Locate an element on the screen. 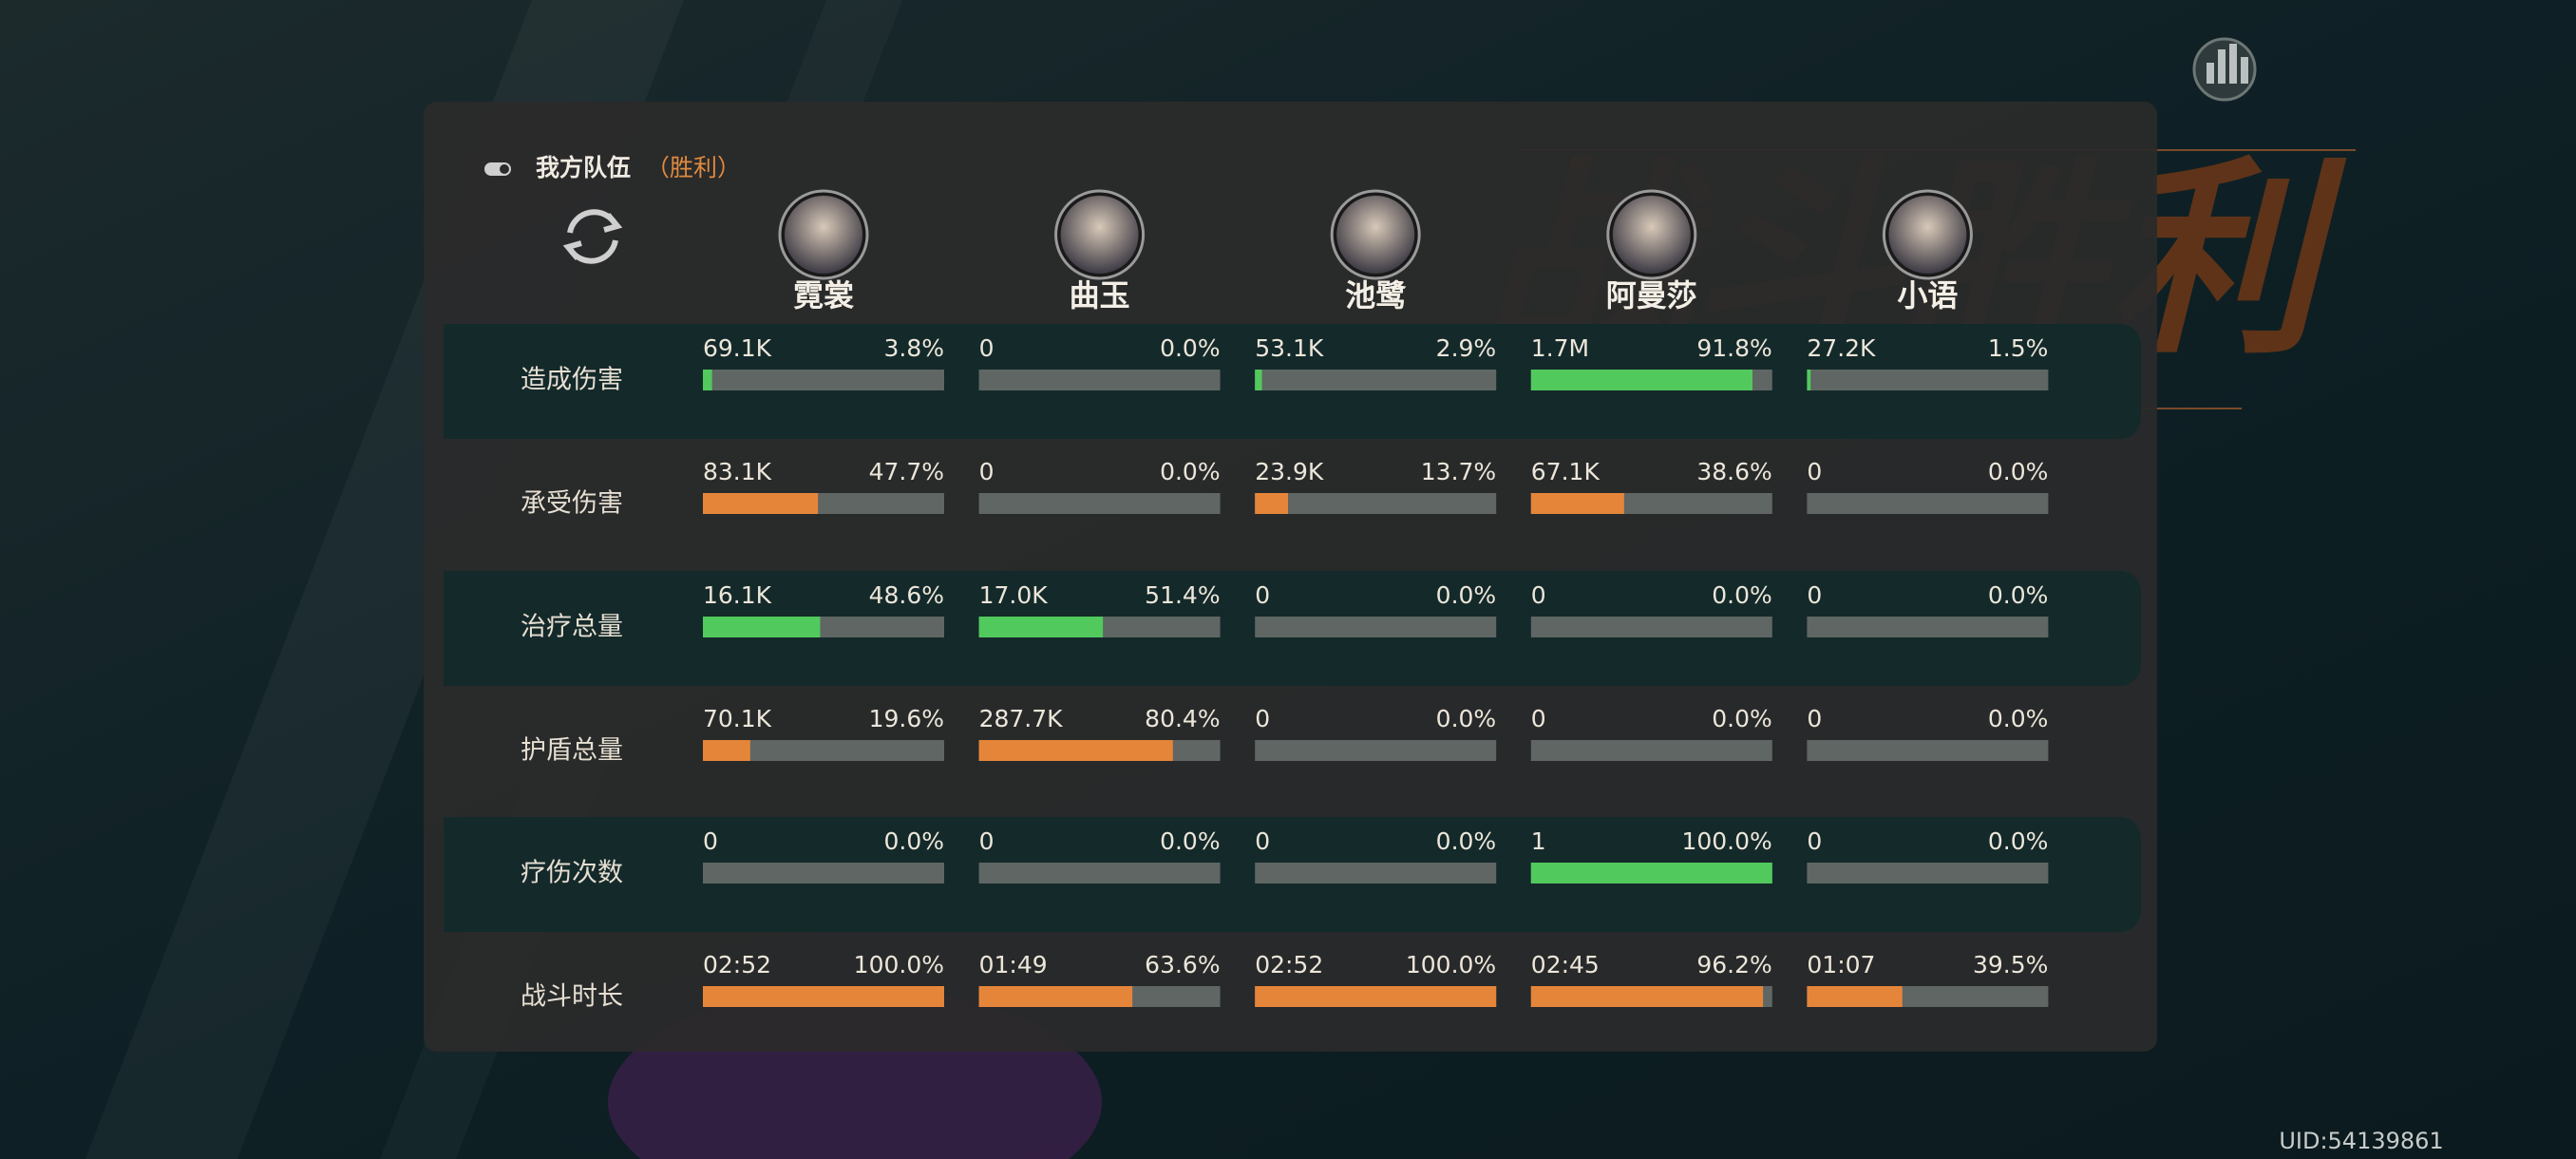  character-name: 曲玉 is located at coordinates (1100, 295).